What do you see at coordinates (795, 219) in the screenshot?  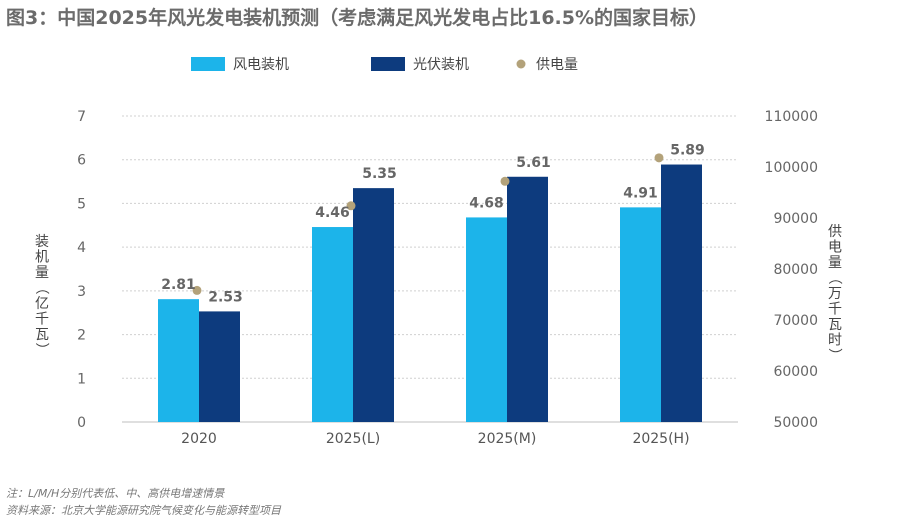 I see `right-tick-label: 90000` at bounding box center [795, 219].